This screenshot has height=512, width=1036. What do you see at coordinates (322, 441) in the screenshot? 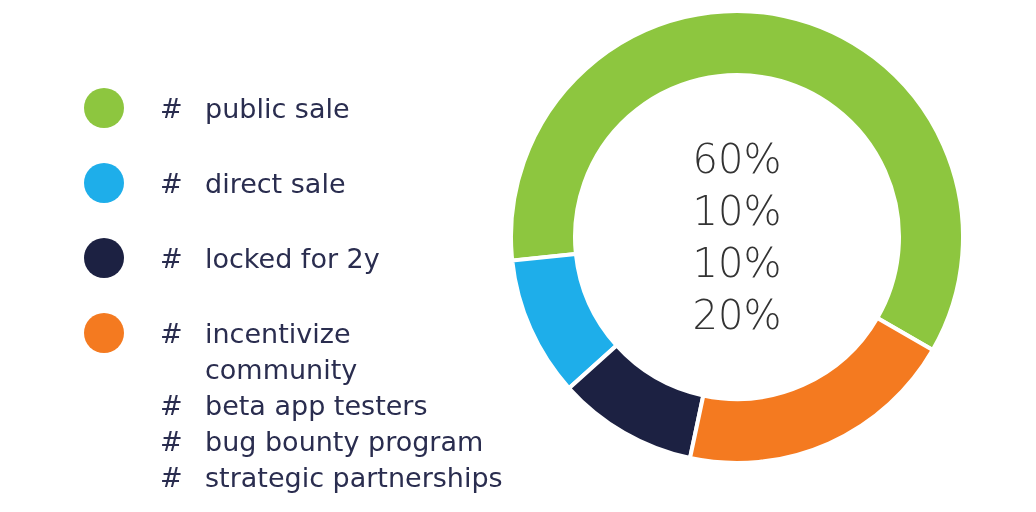
I see `text: # bug bounty program` at bounding box center [322, 441].